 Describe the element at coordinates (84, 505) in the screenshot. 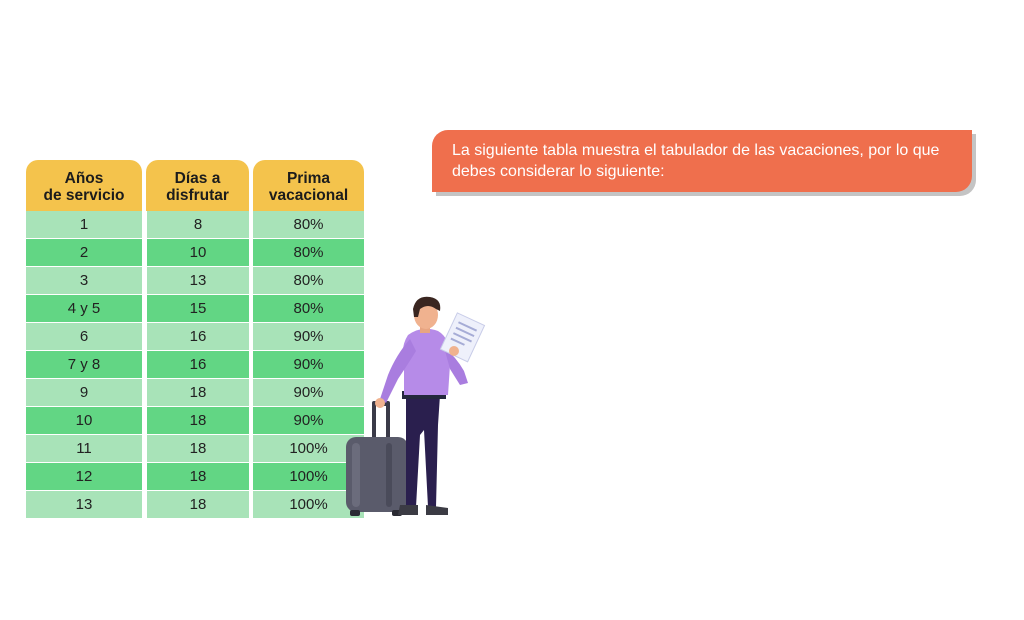

I see `cell-years: 13` at that location.